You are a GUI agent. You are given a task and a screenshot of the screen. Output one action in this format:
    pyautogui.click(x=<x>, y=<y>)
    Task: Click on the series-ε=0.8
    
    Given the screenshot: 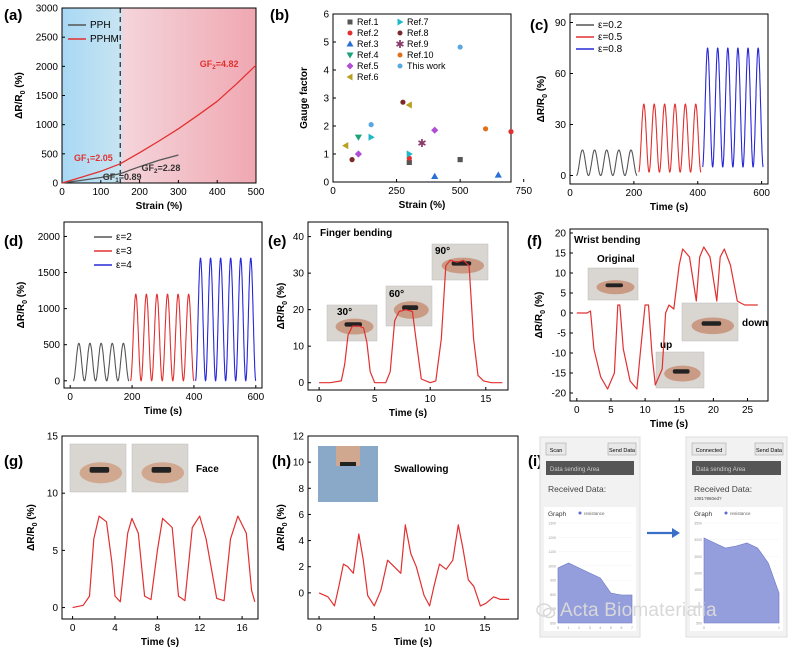 What is the action you would take?
    pyautogui.click(x=733, y=107)
    